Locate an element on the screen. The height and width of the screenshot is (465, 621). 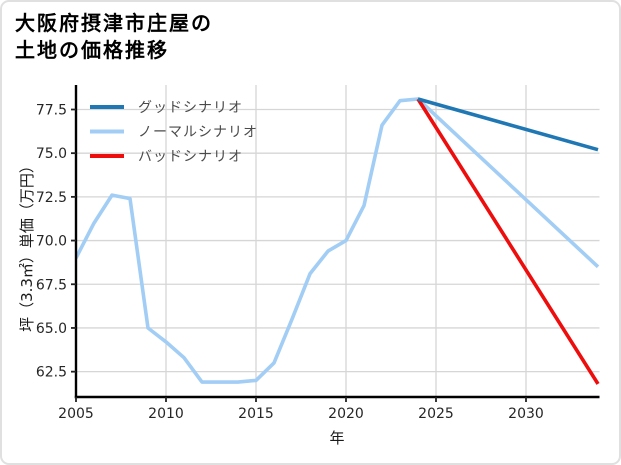
y-tick-label-2: 67.5 is located at coordinates (51, 285).